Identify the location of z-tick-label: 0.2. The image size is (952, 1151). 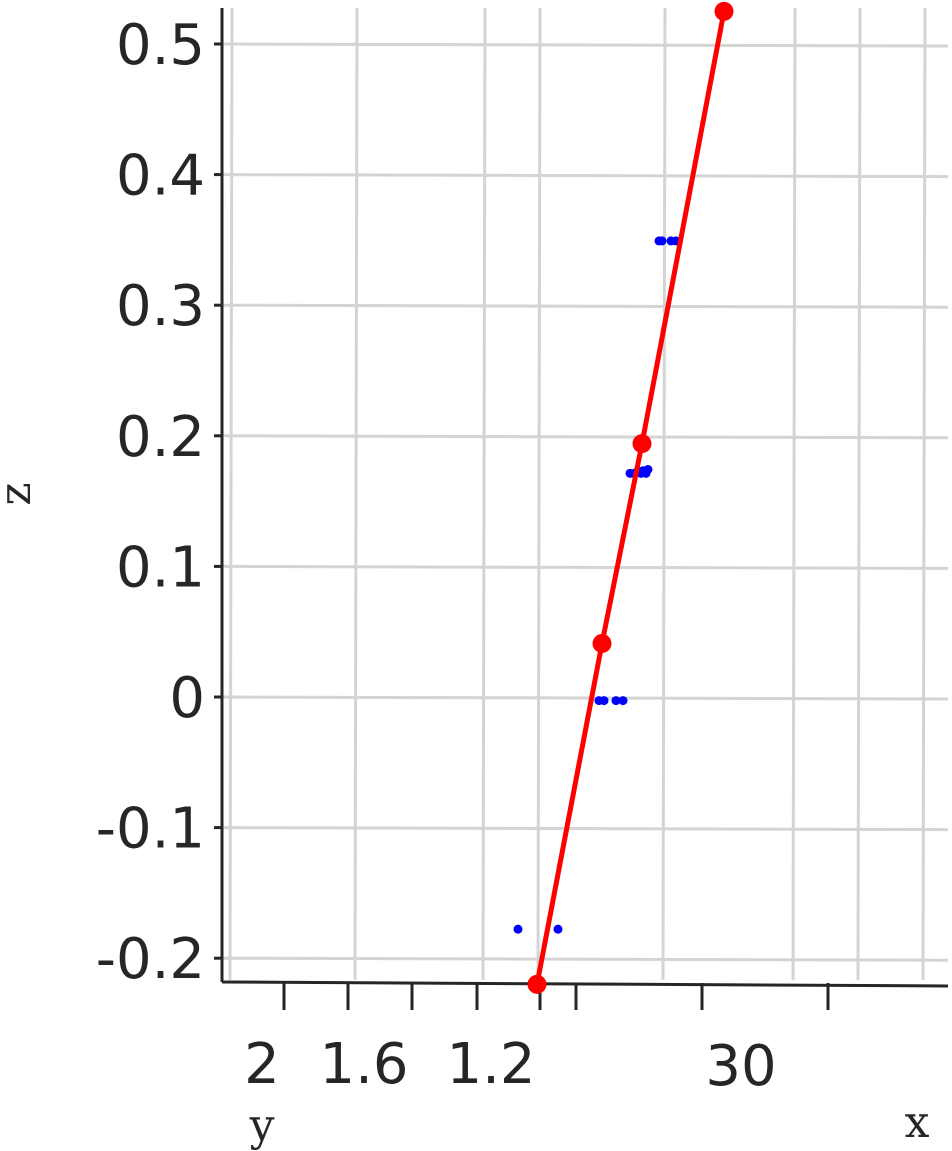
(160, 437).